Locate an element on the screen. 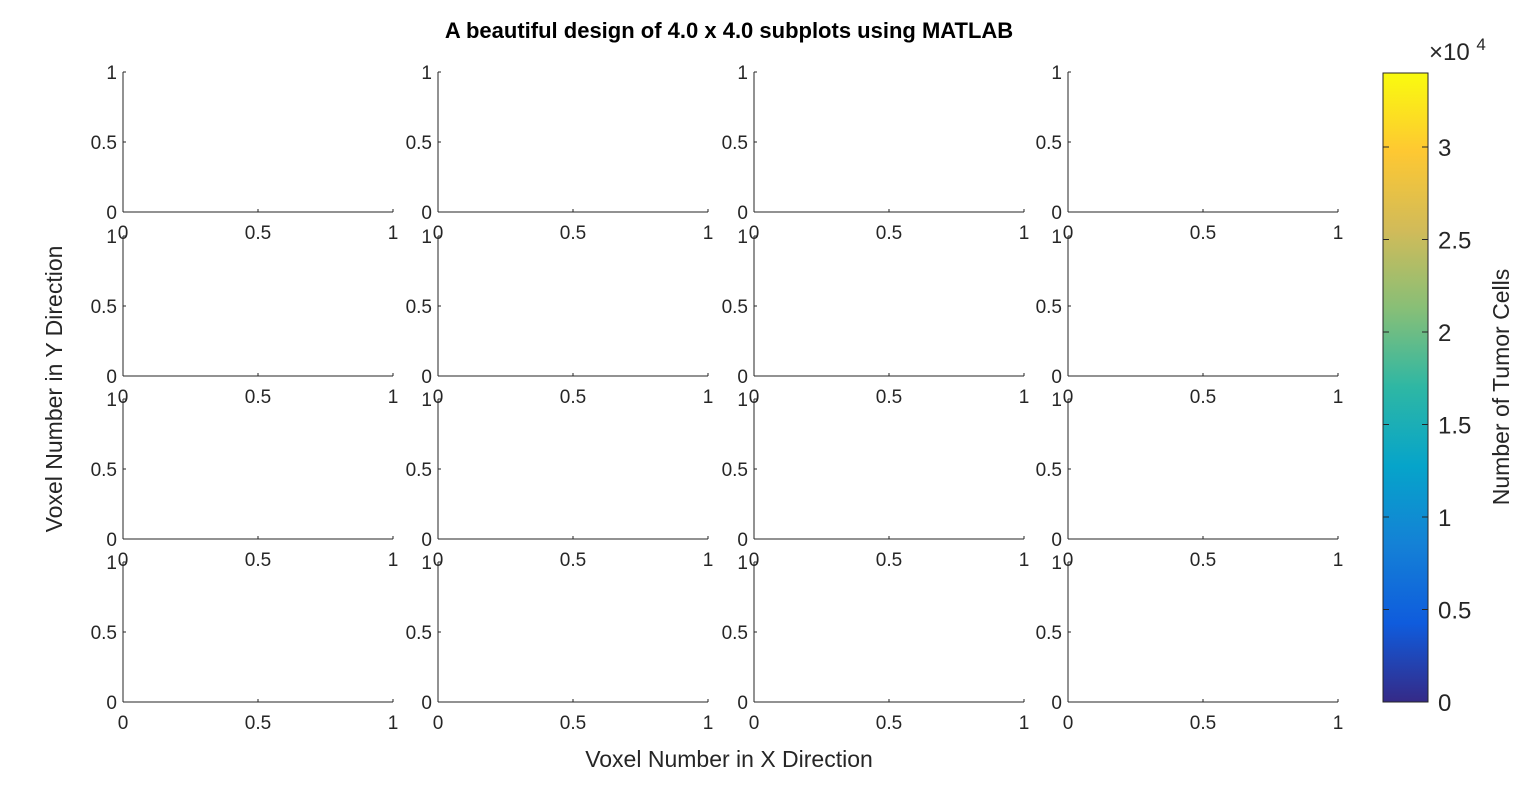 This screenshot has width=1536, height=797. colorbar-exponent-power: 4 is located at coordinates (1480, 44).